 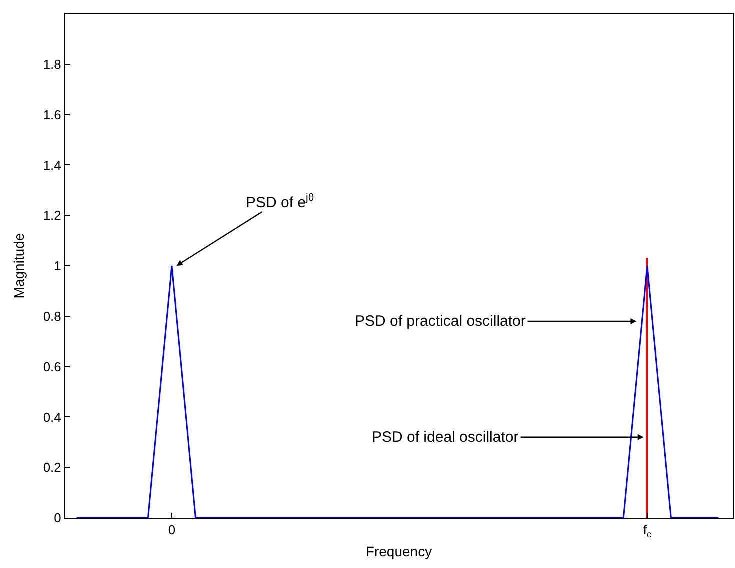 What do you see at coordinates (280, 202) in the screenshot?
I see `annotation: PSD of e$^{jθ}$` at bounding box center [280, 202].